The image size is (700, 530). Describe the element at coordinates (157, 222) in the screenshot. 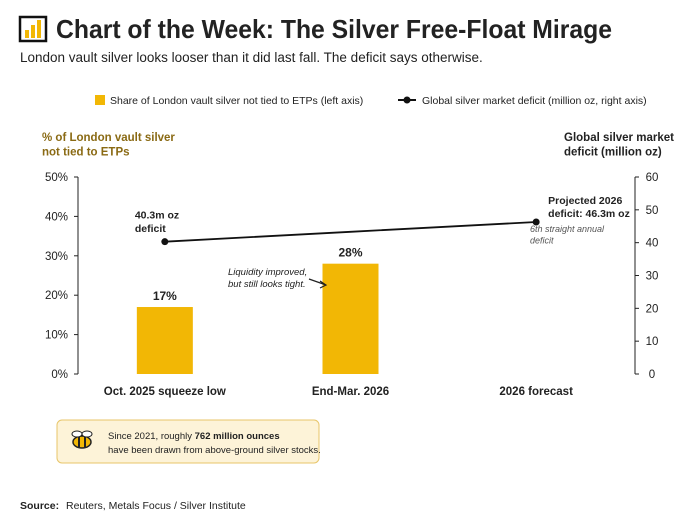

I see `line-value-label: 40.3m oz deficit` at that location.